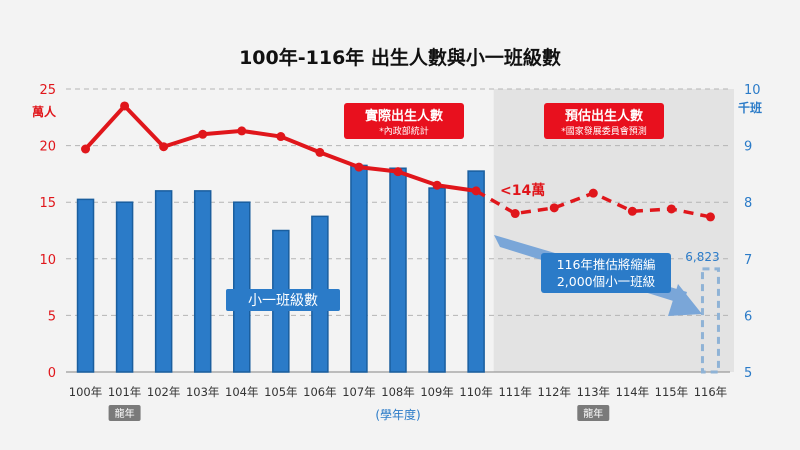  I want to click on x-tick-label: 107年, so click(358, 392).